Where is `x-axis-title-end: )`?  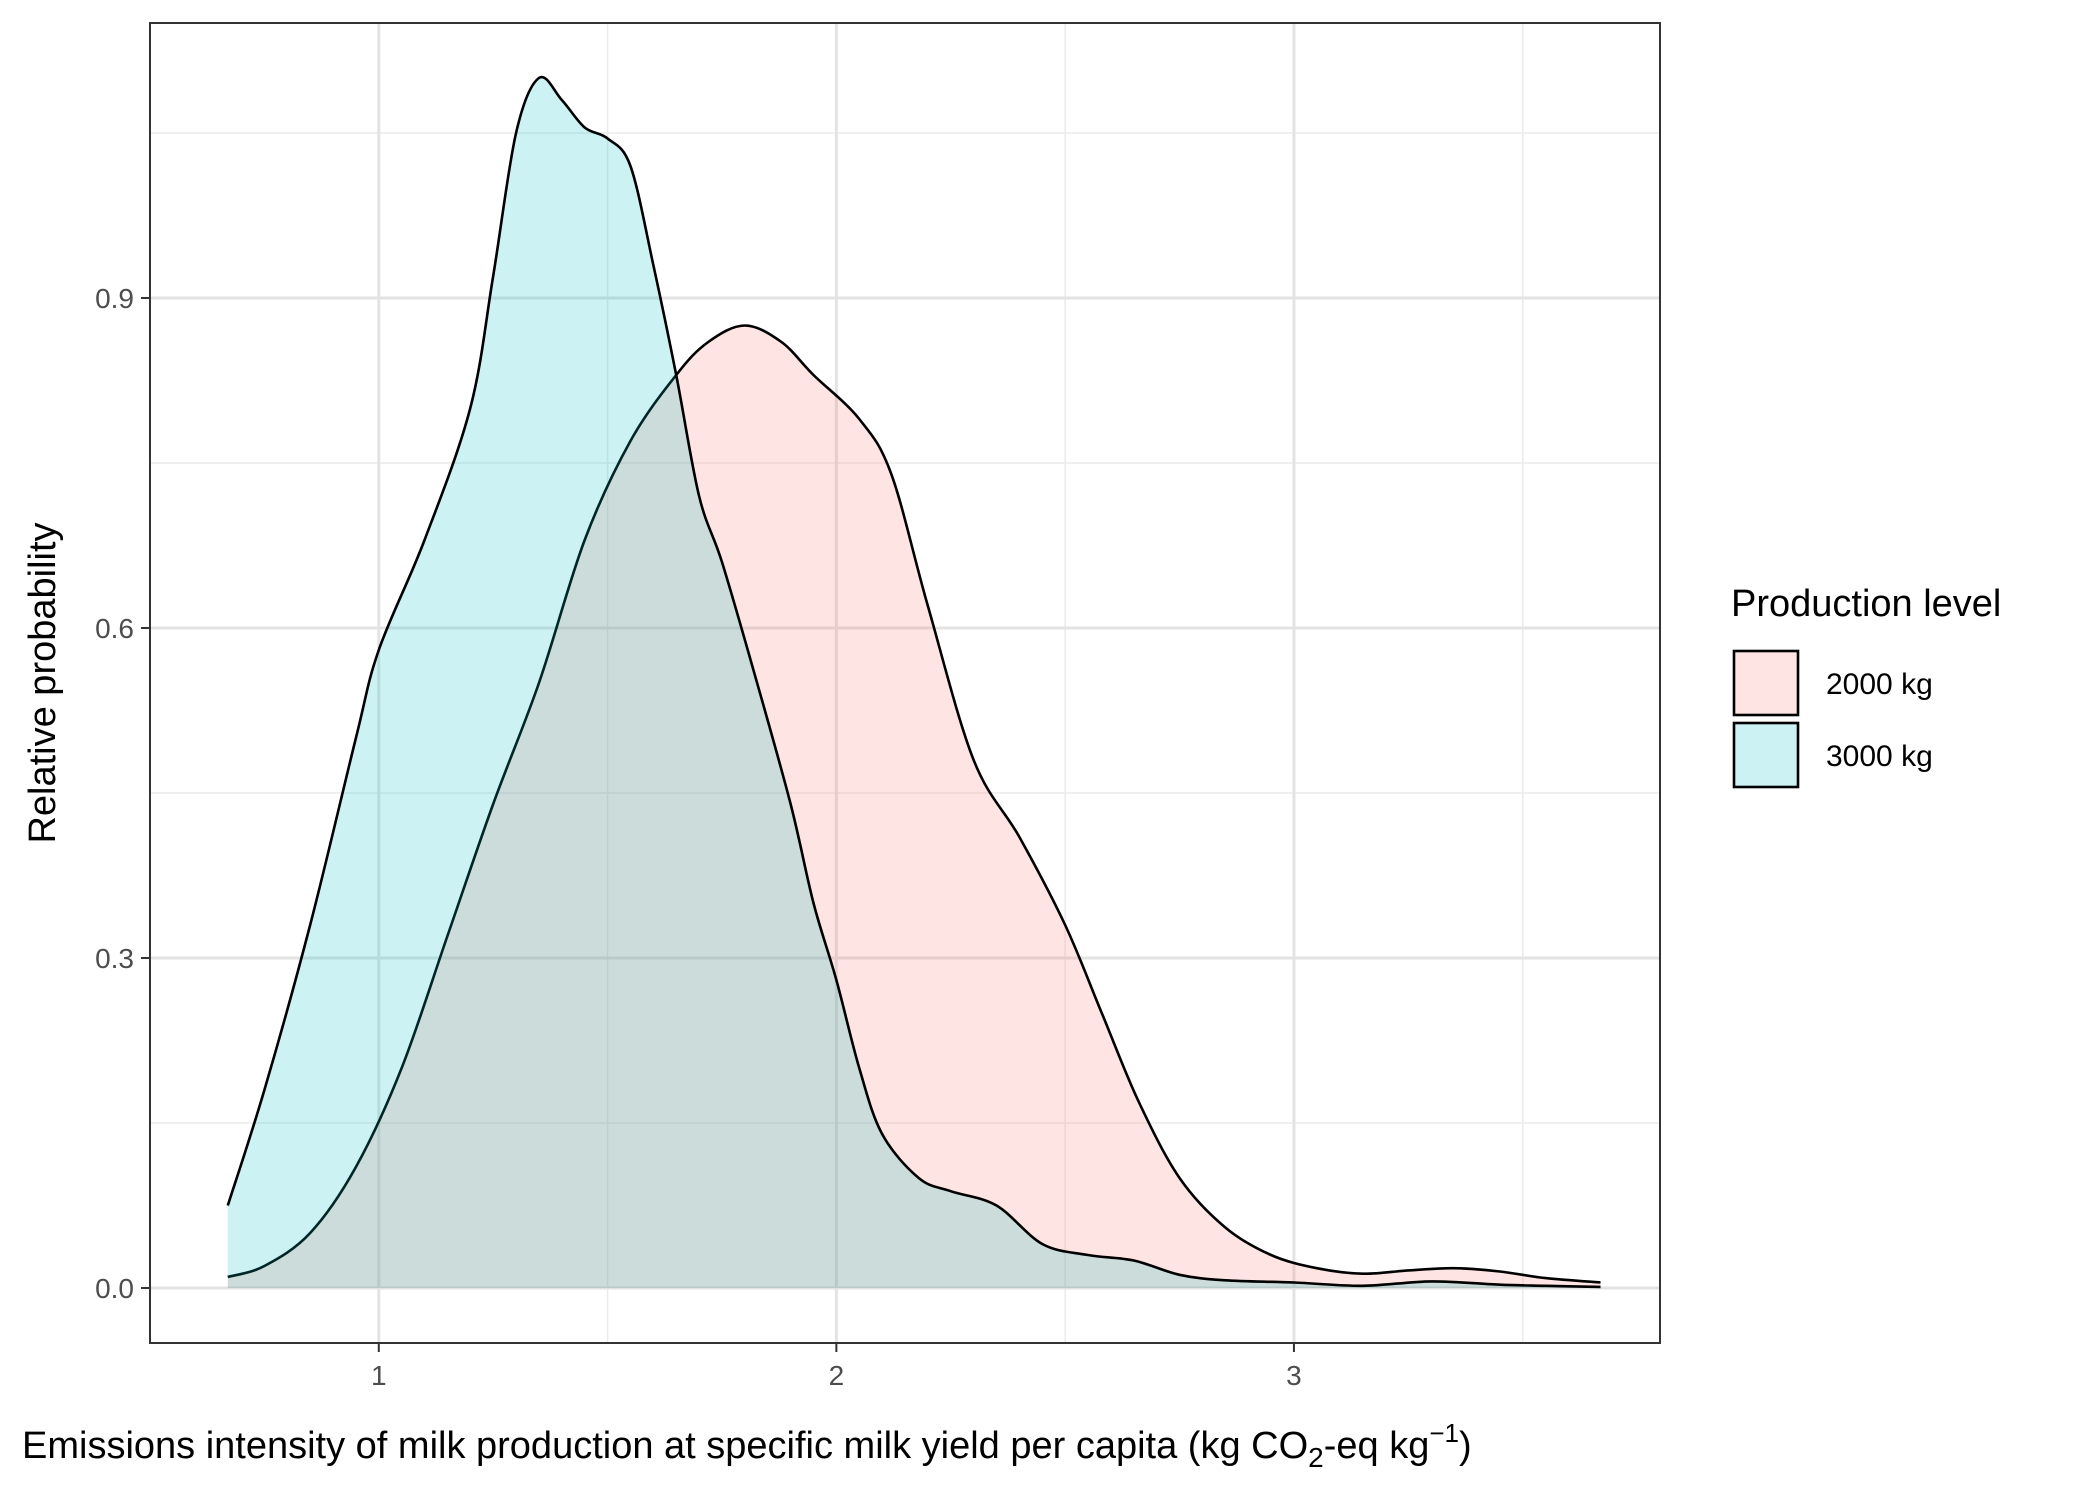
x-axis-title-end: ) is located at coordinates (1465, 1446).